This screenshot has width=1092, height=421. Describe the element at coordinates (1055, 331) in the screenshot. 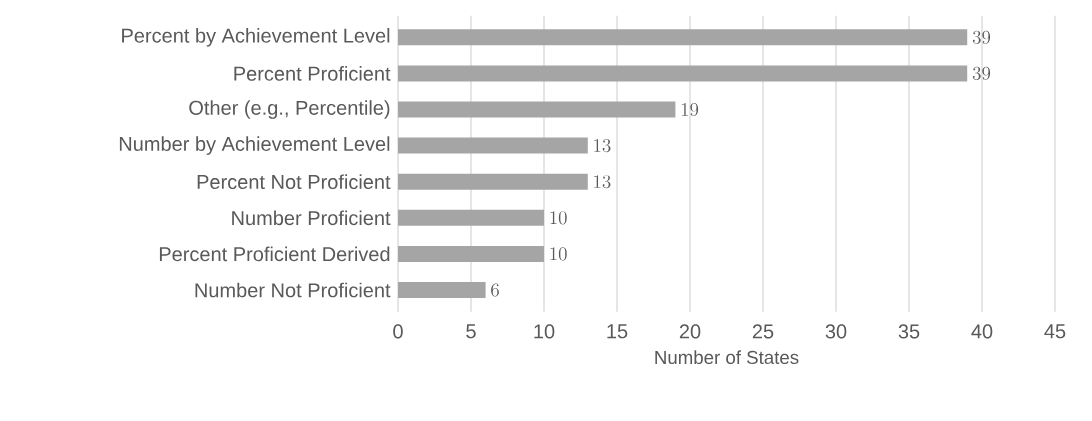

I see `x-tick-label: 45` at that location.